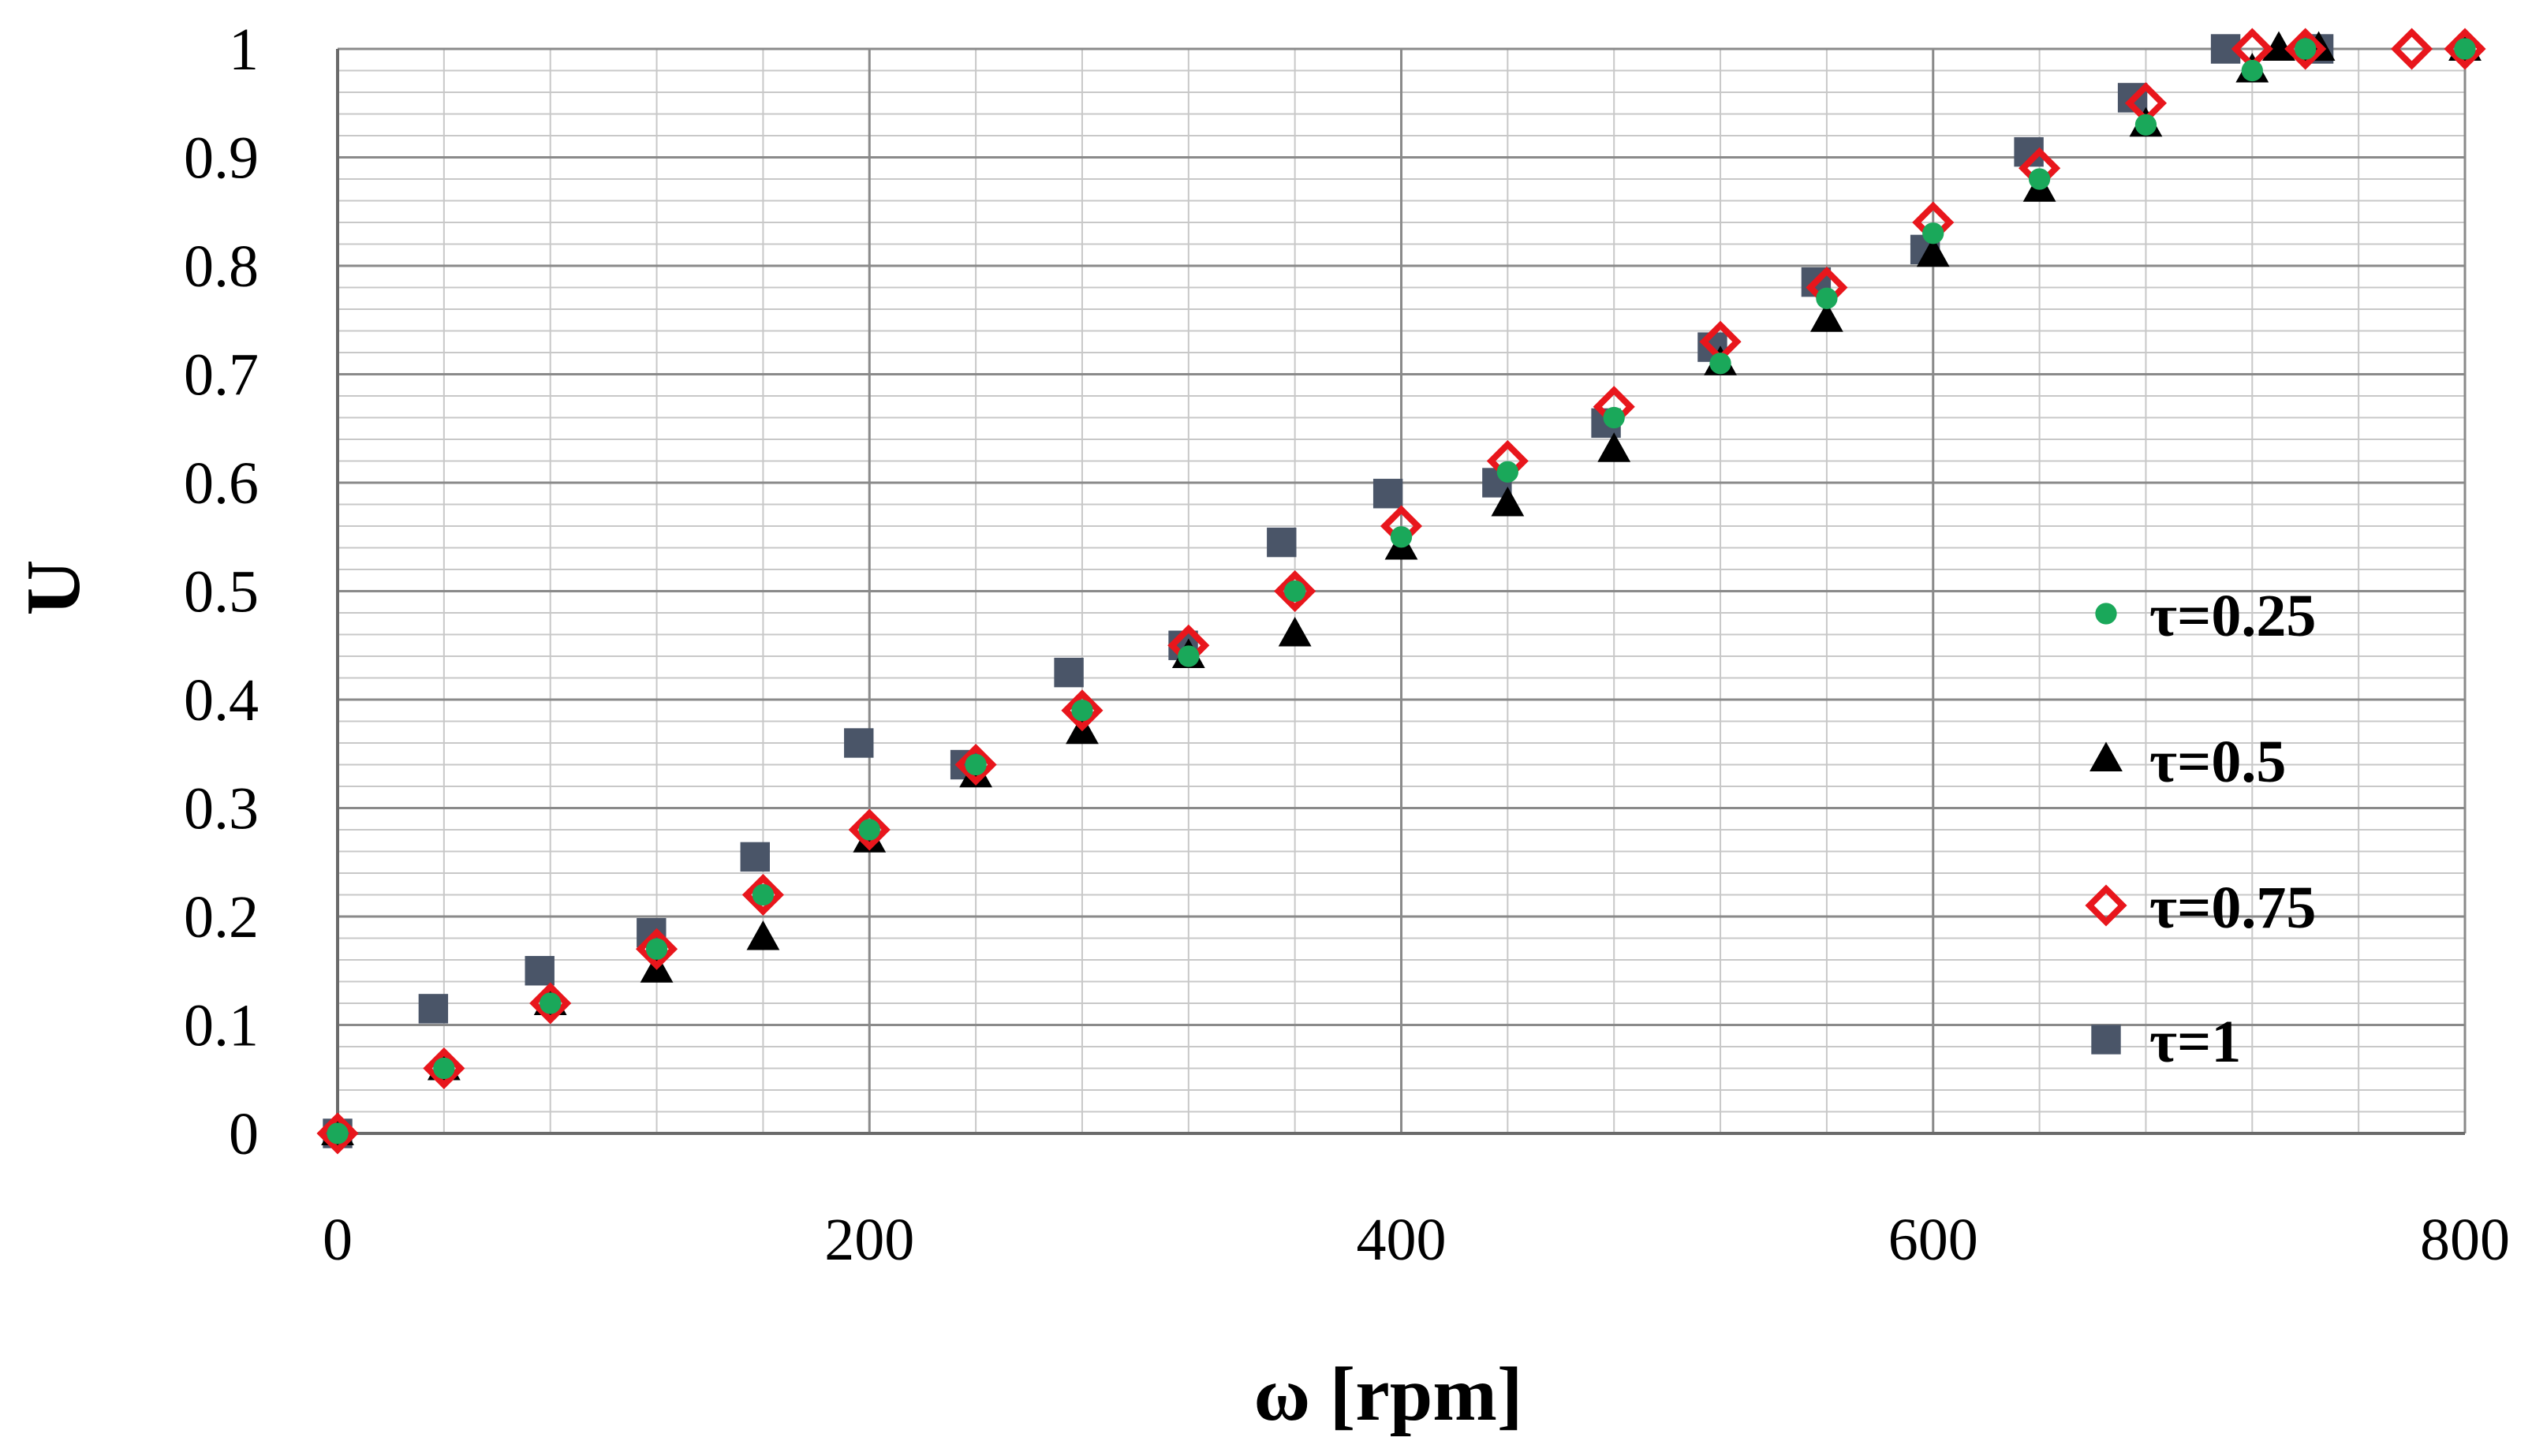 This screenshot has height=1456, width=2532. Describe the element at coordinates (244, 50) in the screenshot. I see `y-tick-label: 1` at that location.